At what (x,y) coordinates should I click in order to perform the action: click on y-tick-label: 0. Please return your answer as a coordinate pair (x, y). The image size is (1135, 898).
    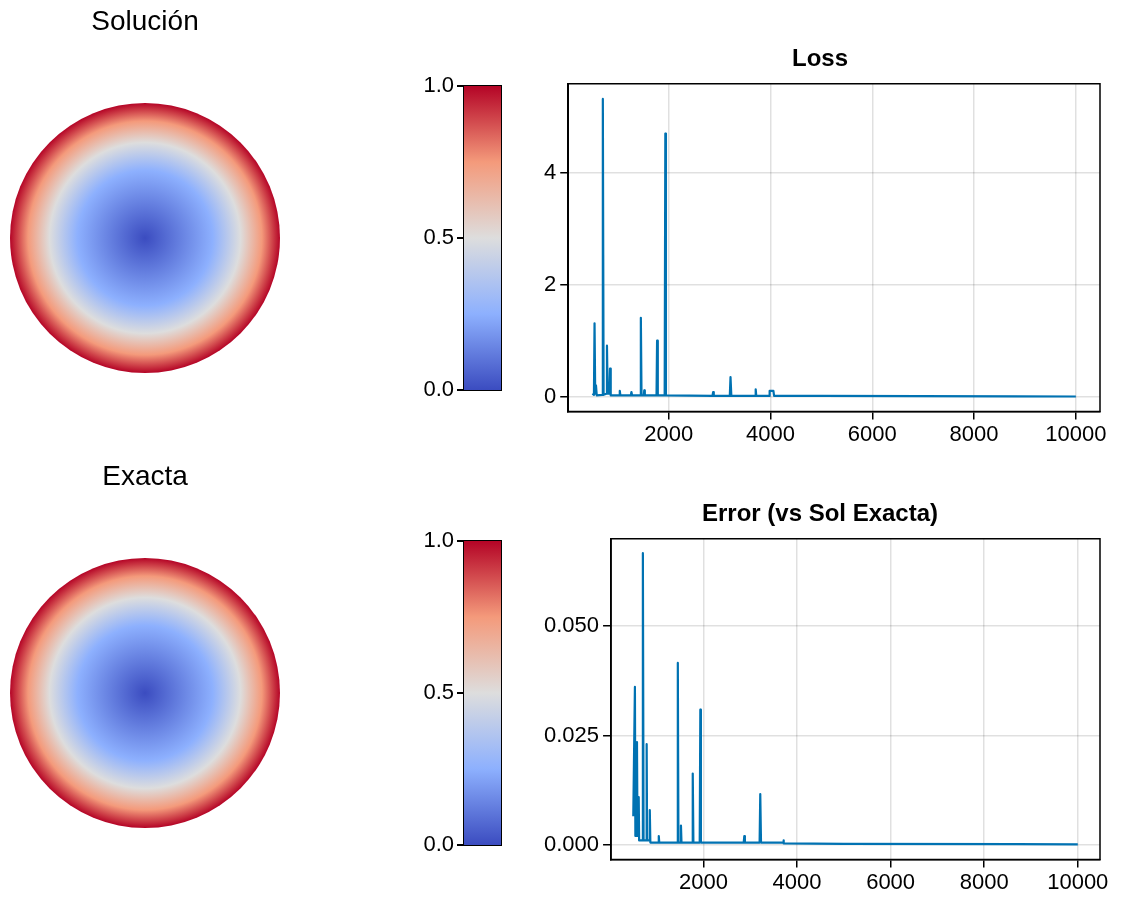
    Looking at the image, I should click on (550, 395).